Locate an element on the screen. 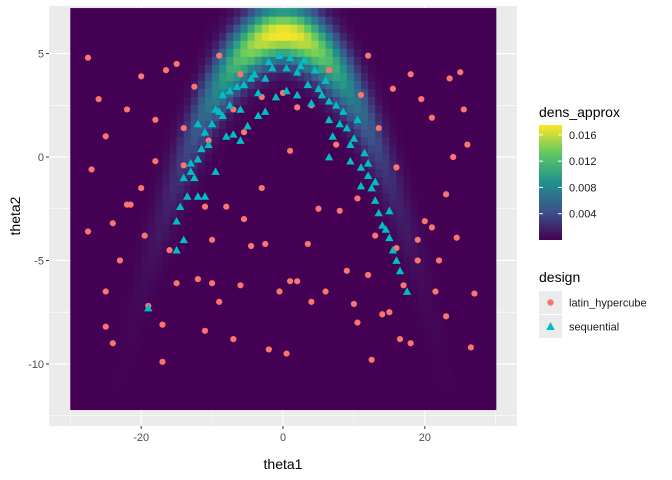  legend-marker-sequential is located at coordinates (550, 326).